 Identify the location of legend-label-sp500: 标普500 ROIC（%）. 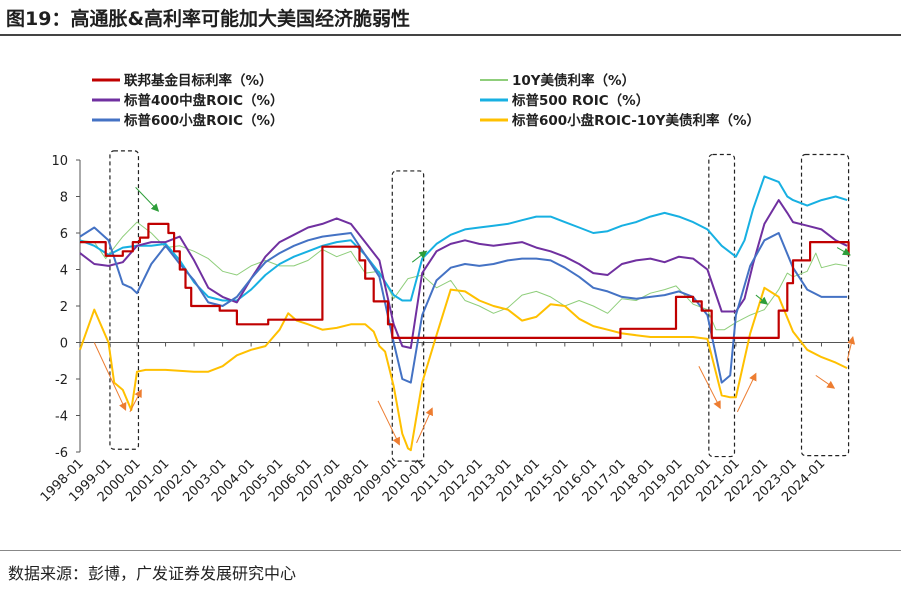
(580, 100).